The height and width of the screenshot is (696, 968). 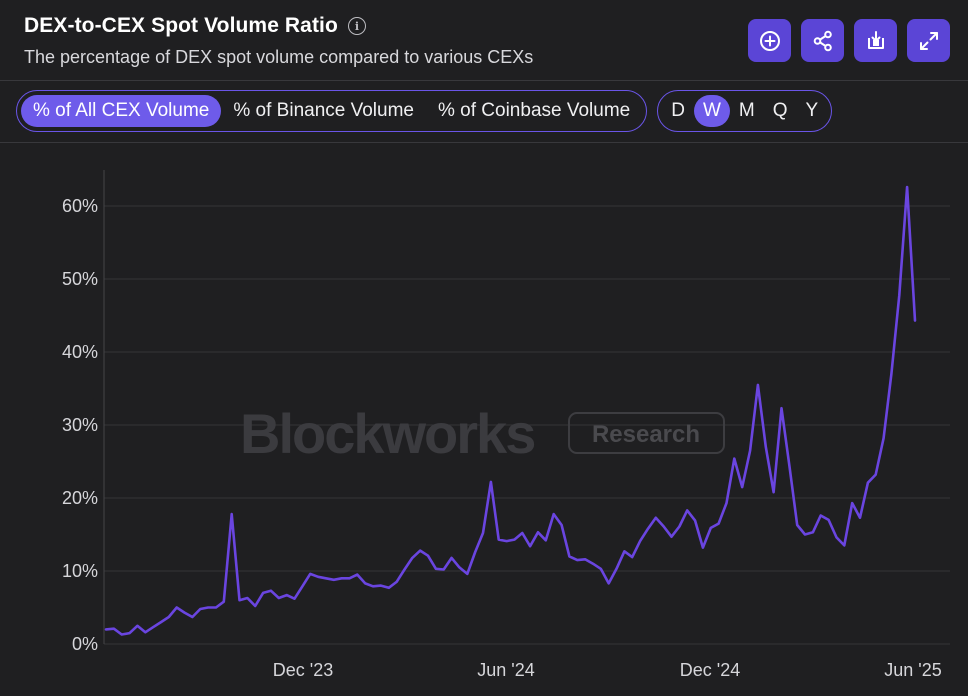 I want to click on action-buttons, so click(x=849, y=40).